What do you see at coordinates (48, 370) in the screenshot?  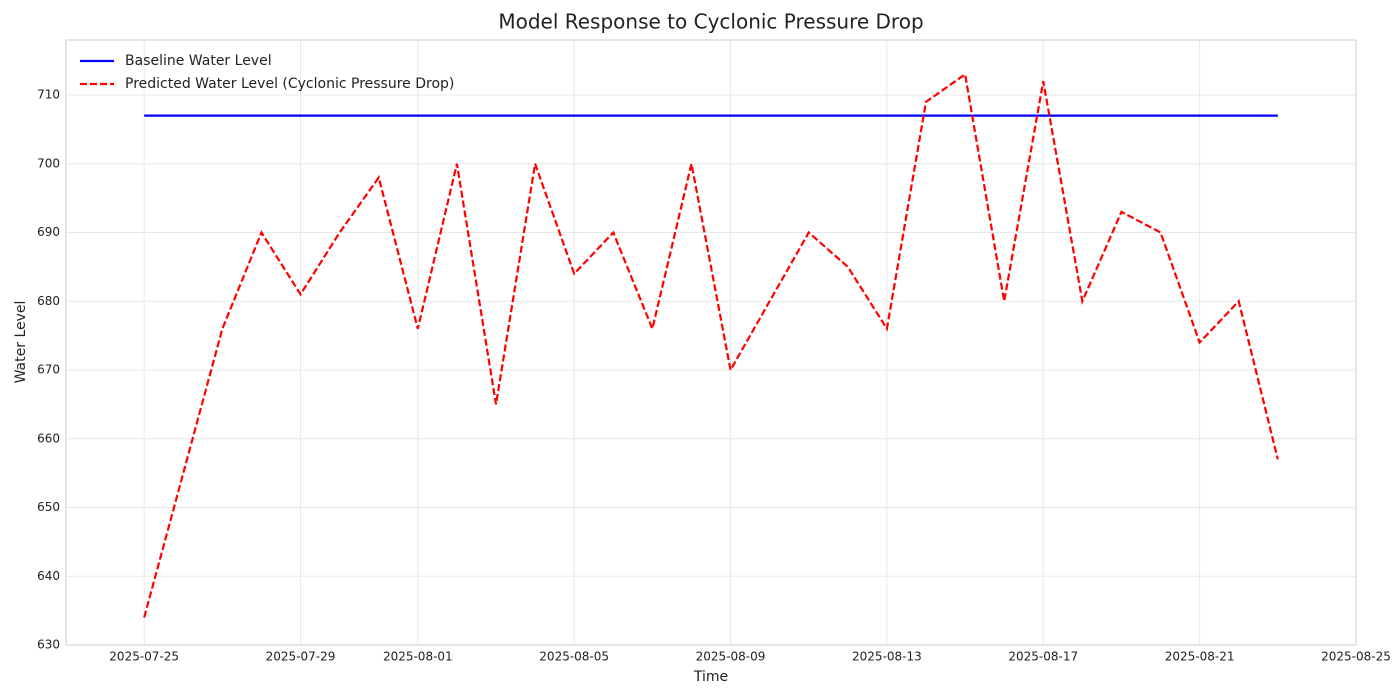 I see `y-tick-label: 670` at bounding box center [48, 370].